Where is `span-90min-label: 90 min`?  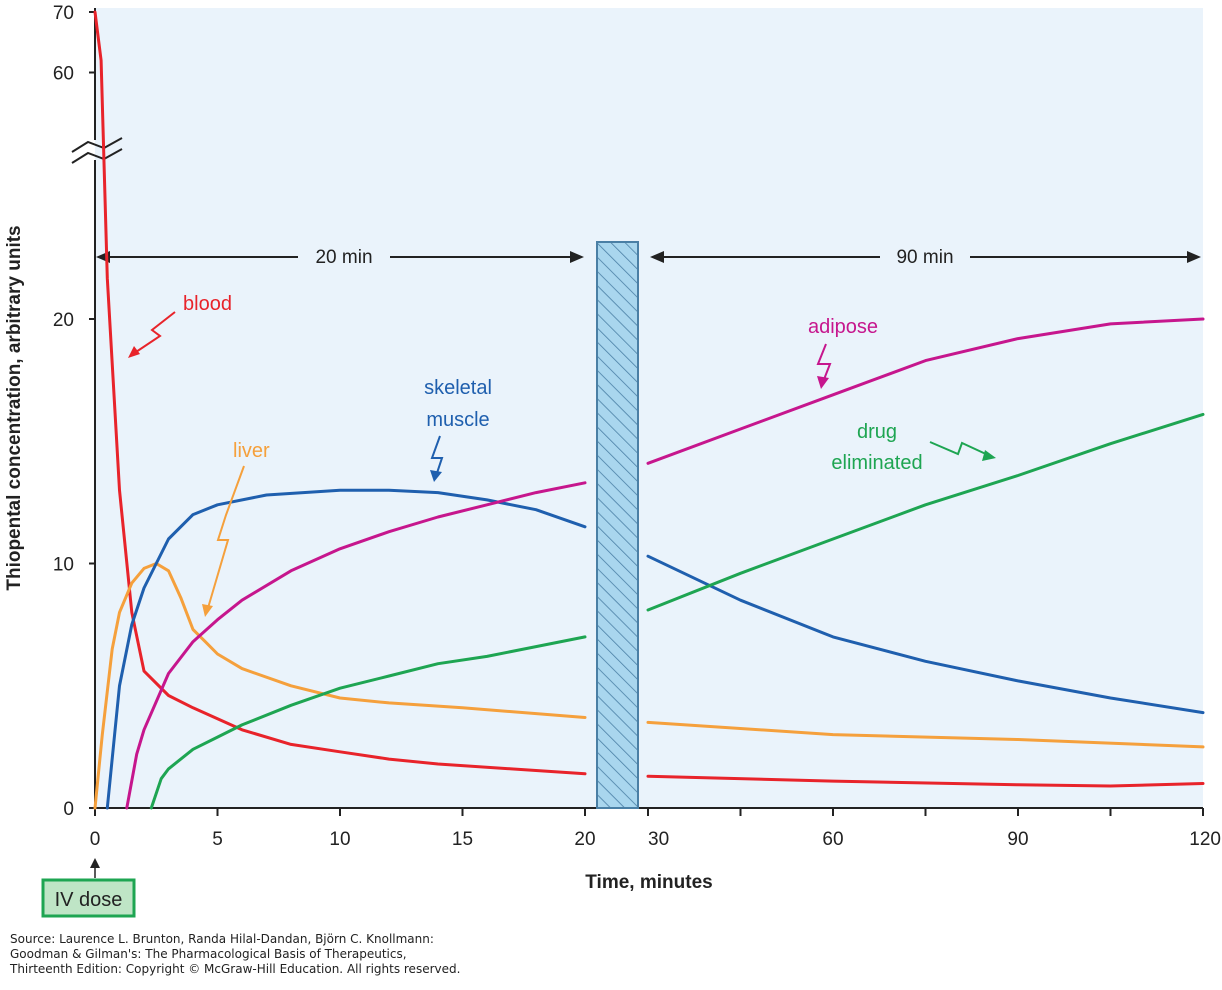
span-90min-label: 90 min is located at coordinates (924, 257).